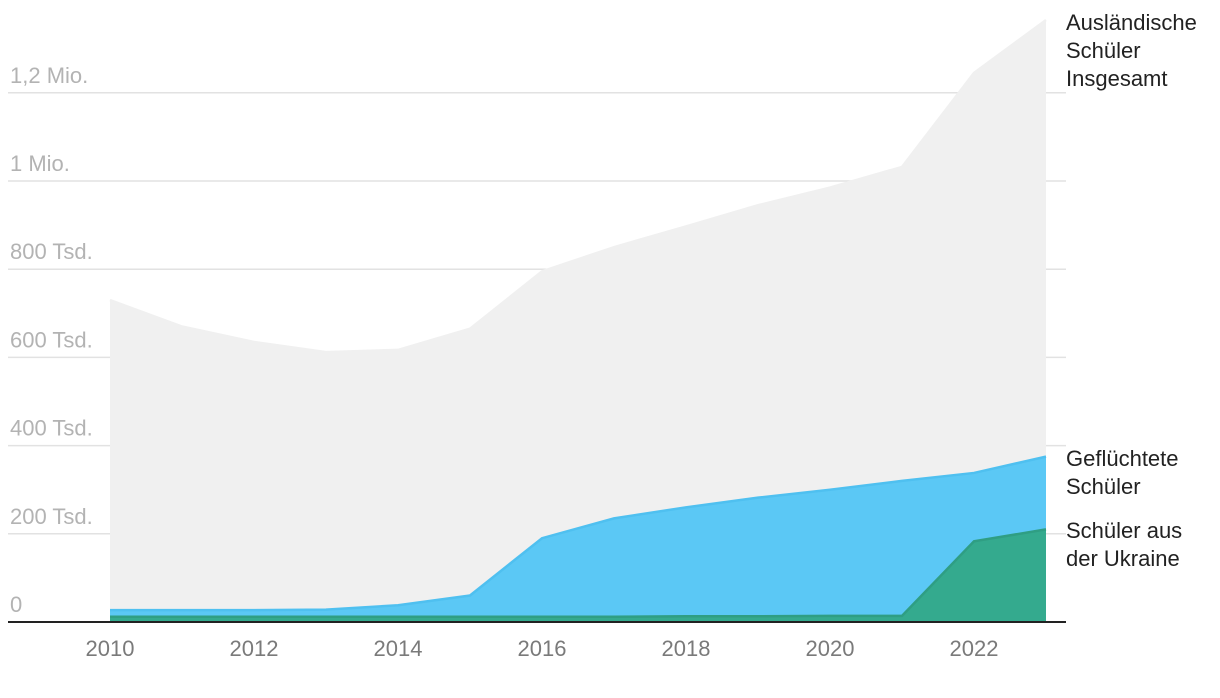  Describe the element at coordinates (51, 251) in the screenshot. I see `y-tick-label: 800 Tsd.` at that location.